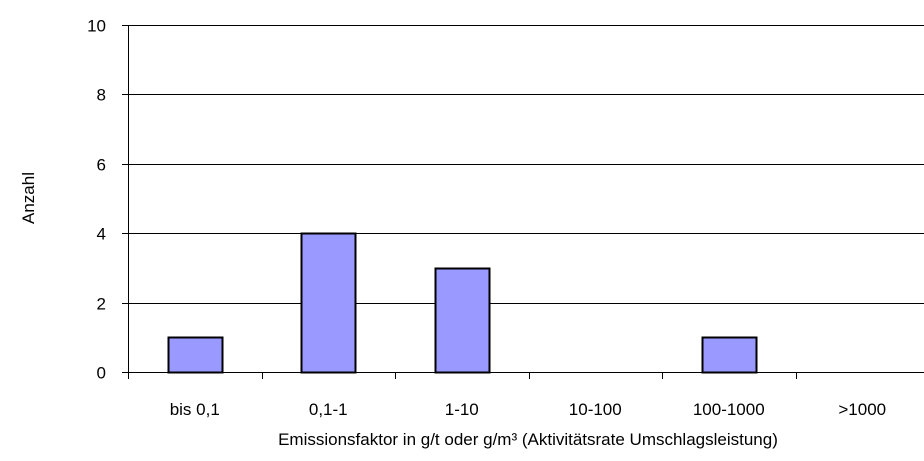 The width and height of the screenshot is (924, 461). I want to click on x-tick-label: 0,1-1, so click(328, 409).